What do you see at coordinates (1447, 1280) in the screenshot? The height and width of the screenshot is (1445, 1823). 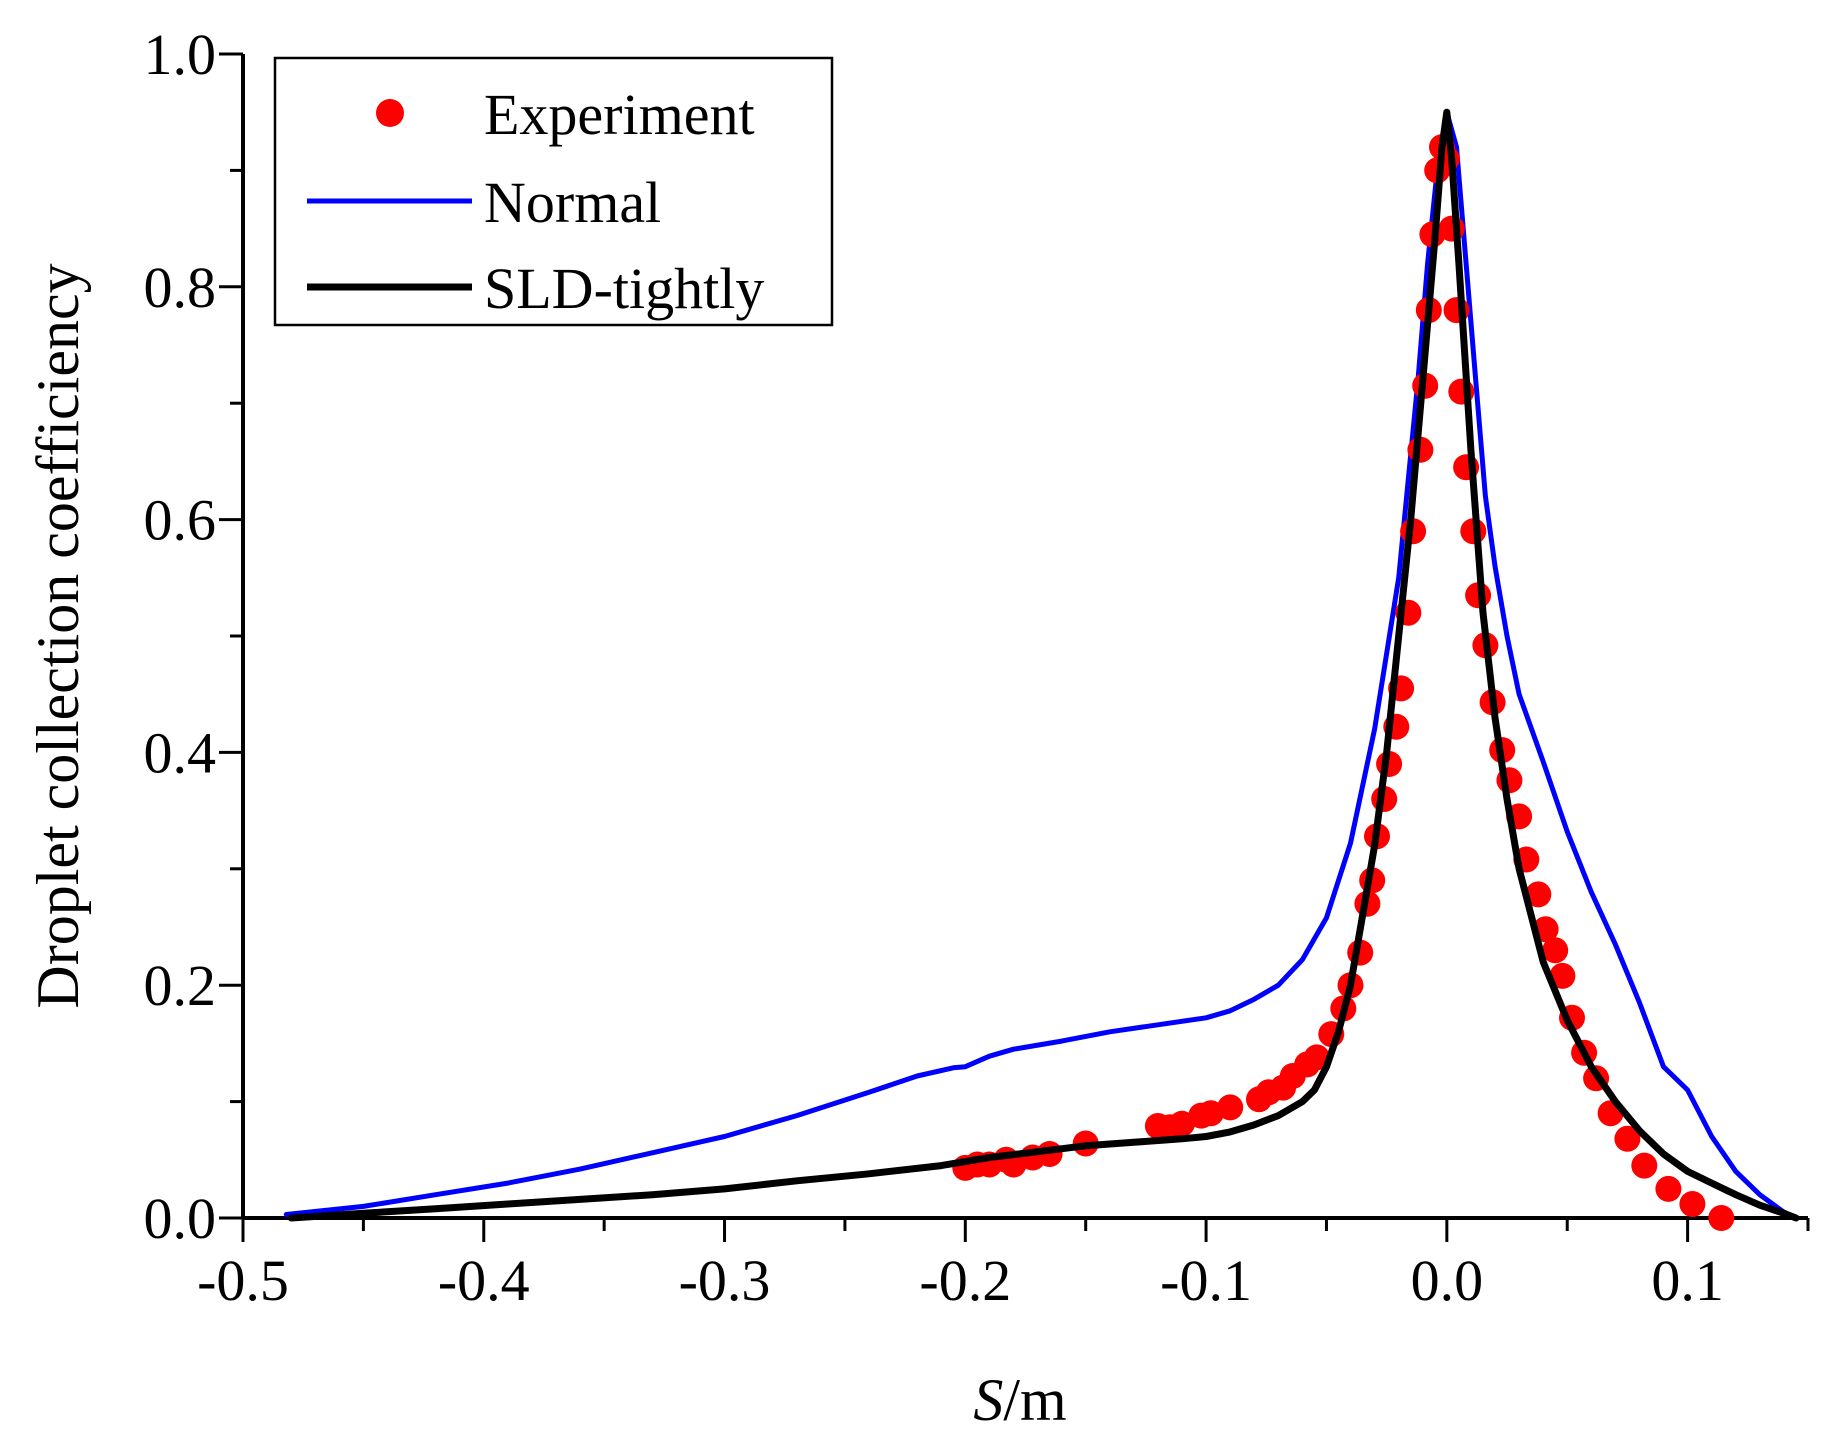 I see `x-tick-label: 0.0` at bounding box center [1447, 1280].